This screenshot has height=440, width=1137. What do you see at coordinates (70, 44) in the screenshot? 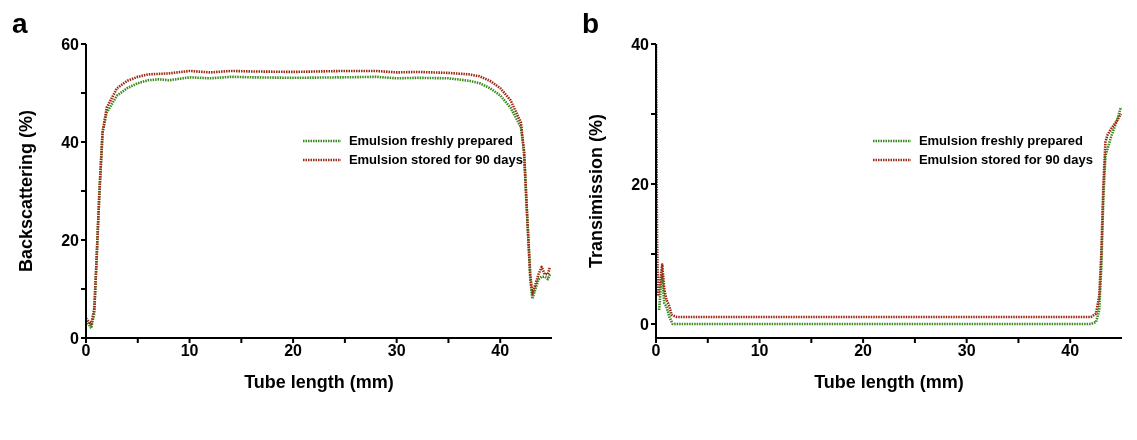
I see `y-tick-label: 60` at bounding box center [70, 44].